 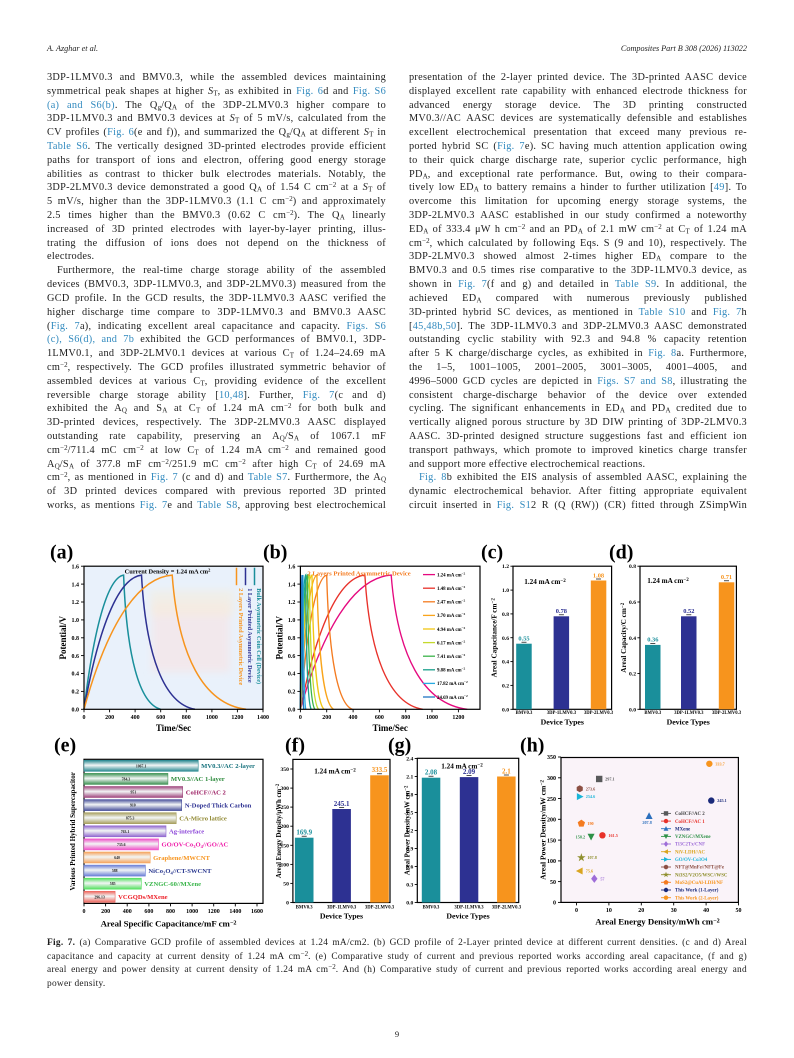 I want to click on svg-text: NiCo2O4//CT-SWCNT, so click(x=180, y=871).